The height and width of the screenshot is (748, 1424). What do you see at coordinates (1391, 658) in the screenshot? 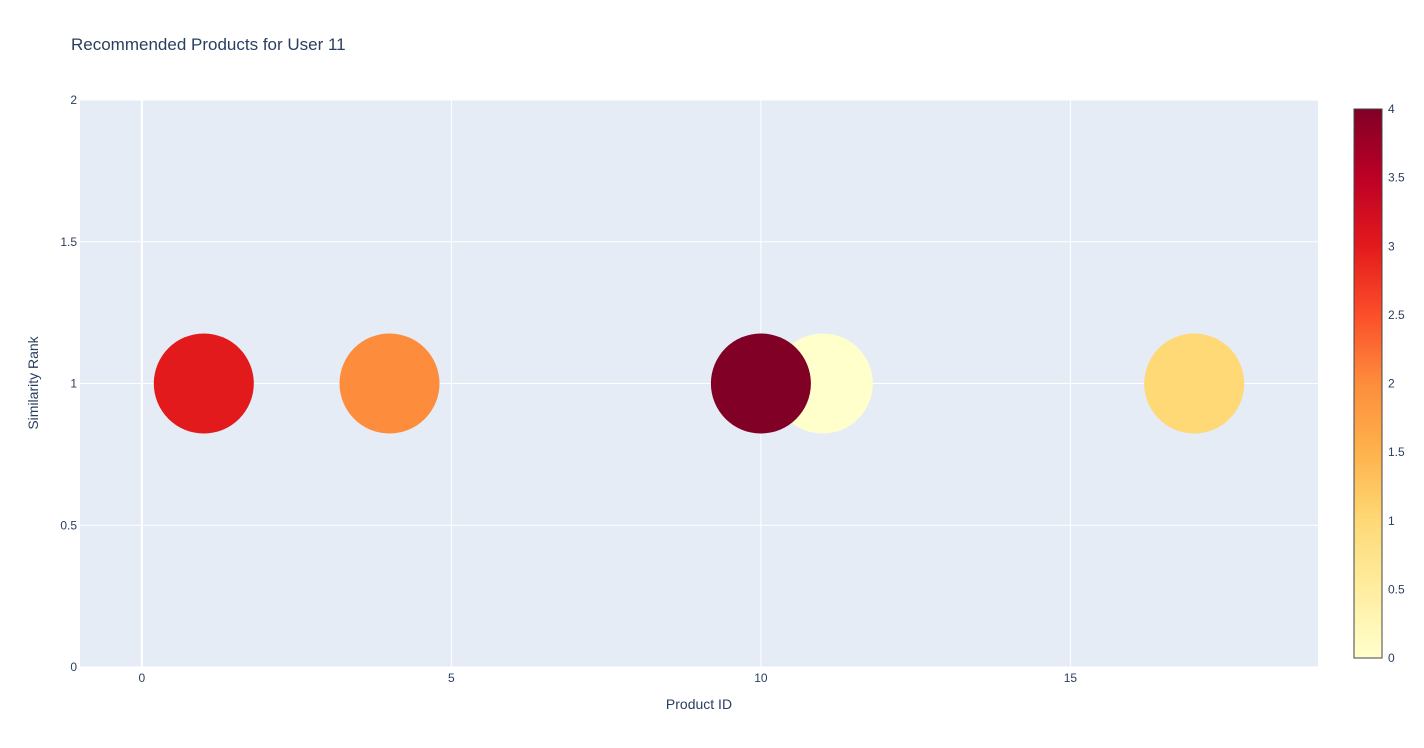
I see `colorbar-tick-label: 0` at bounding box center [1391, 658].